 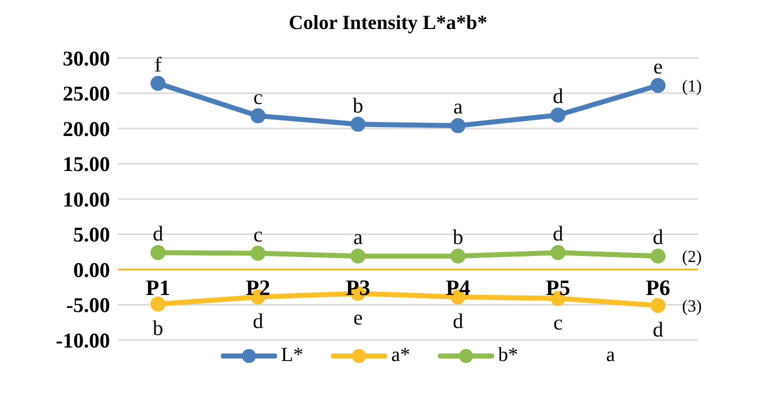 What do you see at coordinates (292, 355) in the screenshot?
I see `legend-label: L*` at bounding box center [292, 355].